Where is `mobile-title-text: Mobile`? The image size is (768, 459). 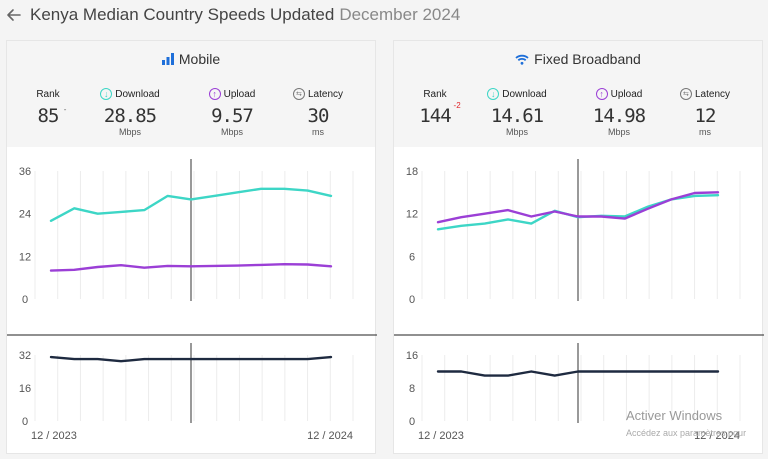 mobile-title-text: Mobile is located at coordinates (199, 59).